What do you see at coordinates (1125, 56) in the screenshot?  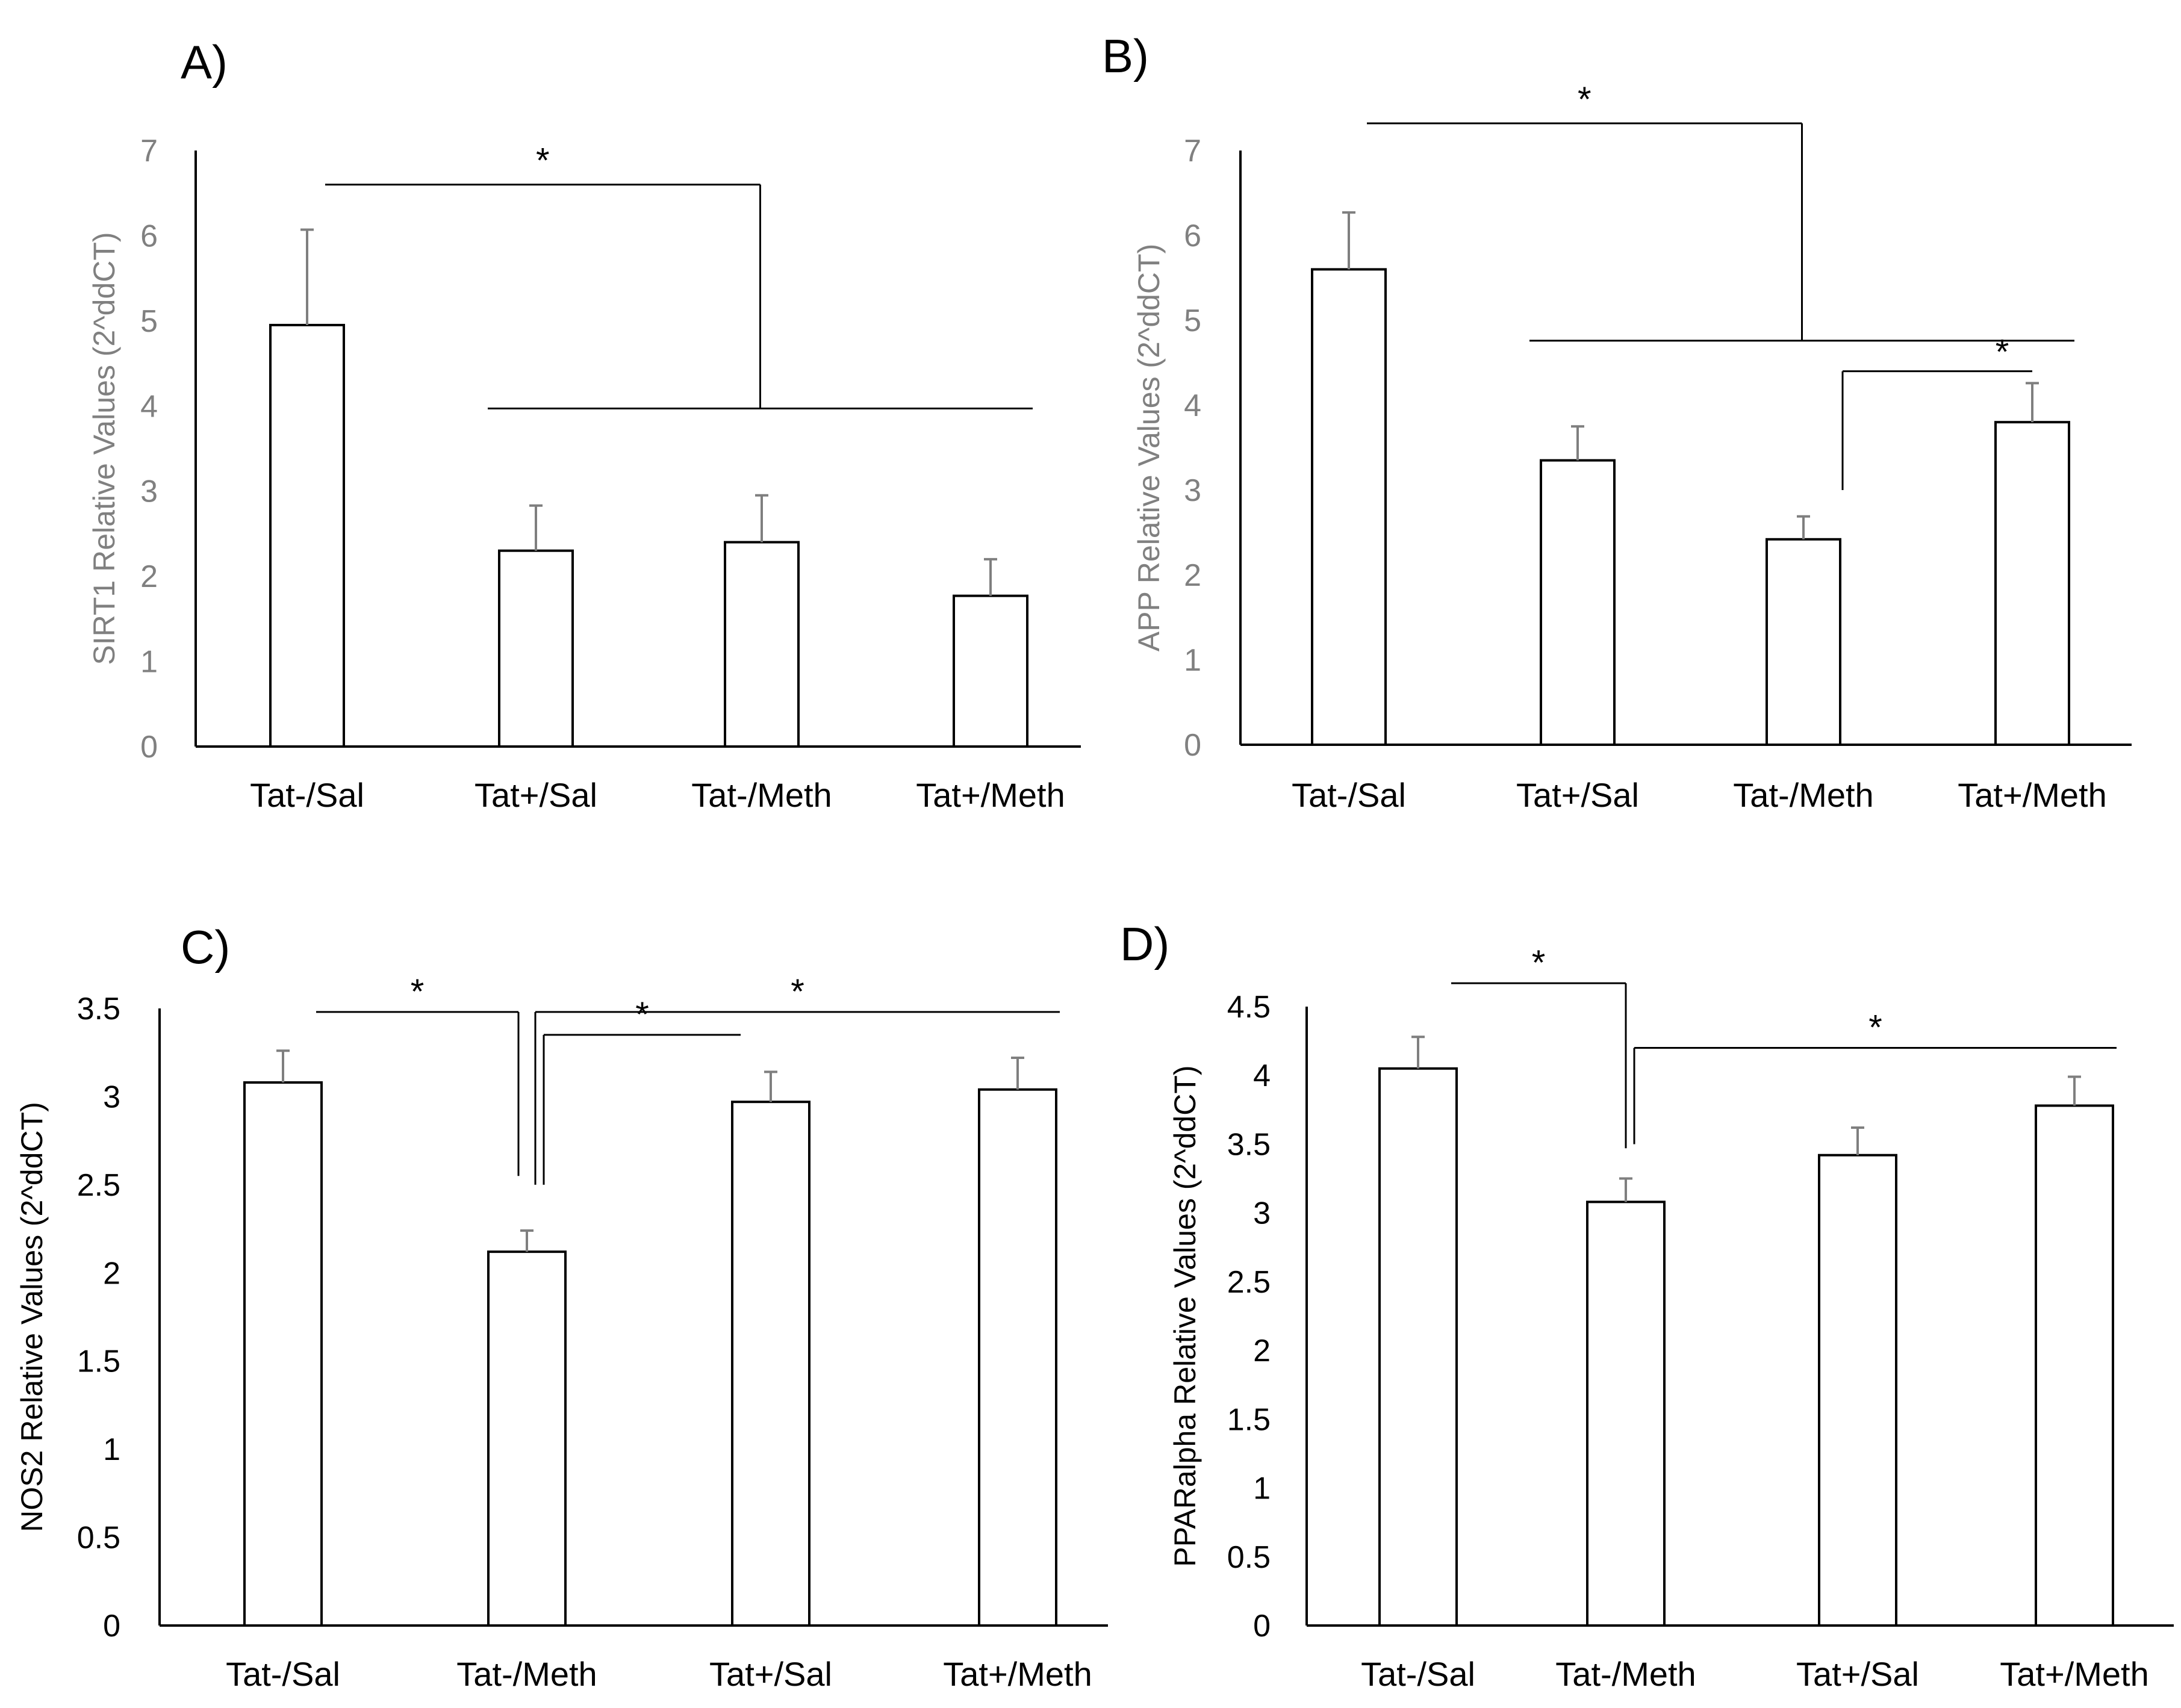 I see `panel-label: B)` at bounding box center [1125, 56].